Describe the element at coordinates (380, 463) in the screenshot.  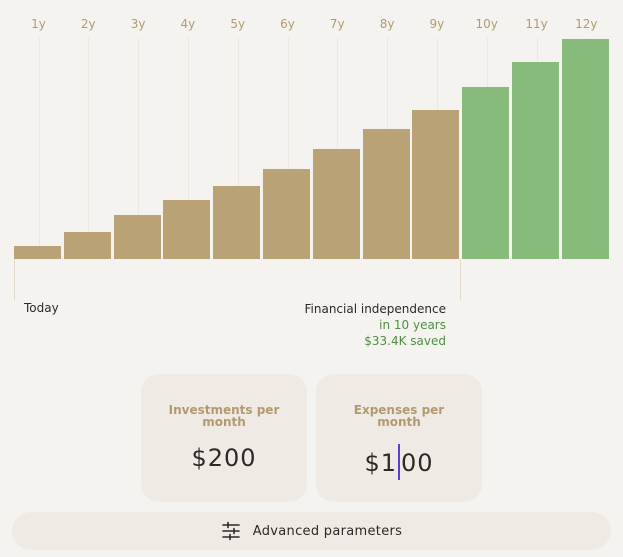
I see `expenses-value-before-caret: $1` at that location.